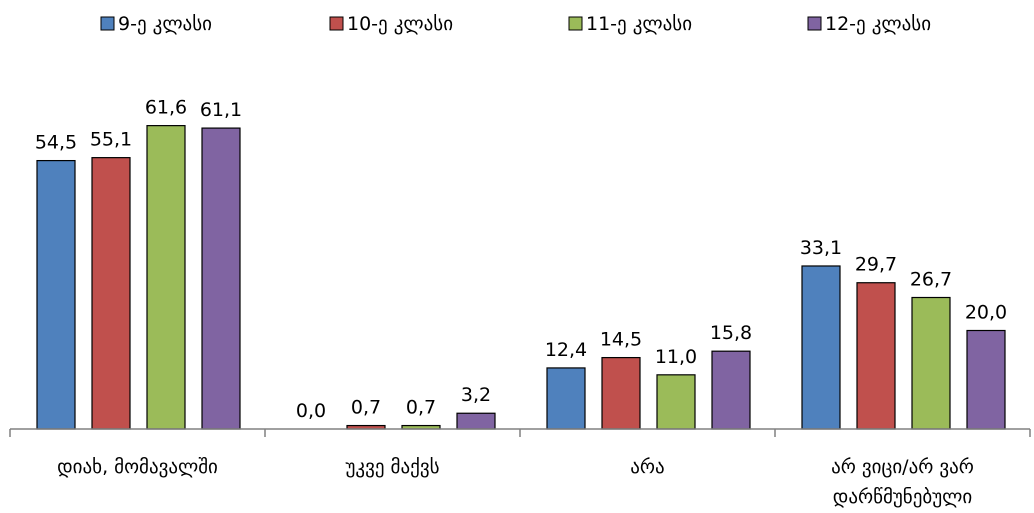 This screenshot has height=513, width=1034. Describe the element at coordinates (311, 411) in the screenshot. I see `data-label: 0,0` at that location.